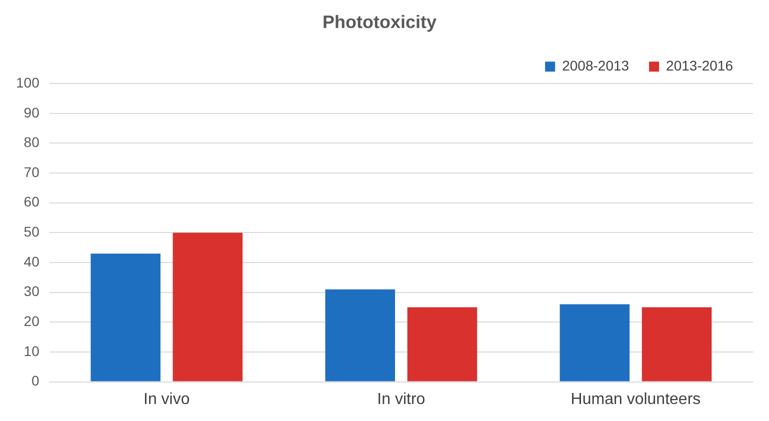 The height and width of the screenshot is (421, 769). What do you see at coordinates (32, 321) in the screenshot?
I see `y-tick-label: 20` at bounding box center [32, 321].